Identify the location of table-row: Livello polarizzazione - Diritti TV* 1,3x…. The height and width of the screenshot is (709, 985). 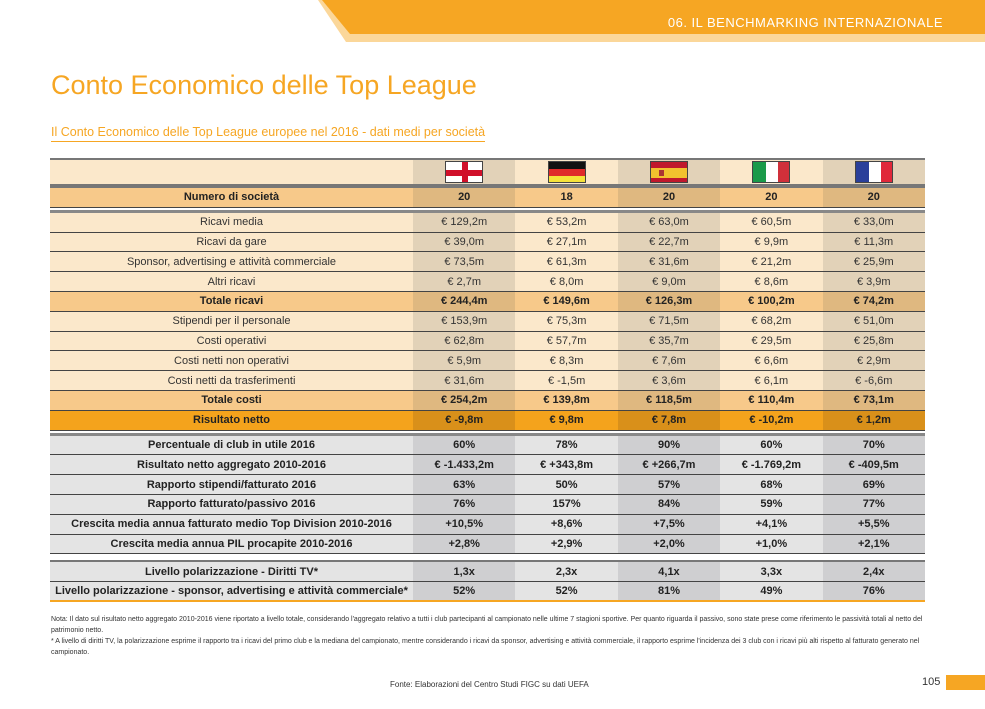
(487, 572).